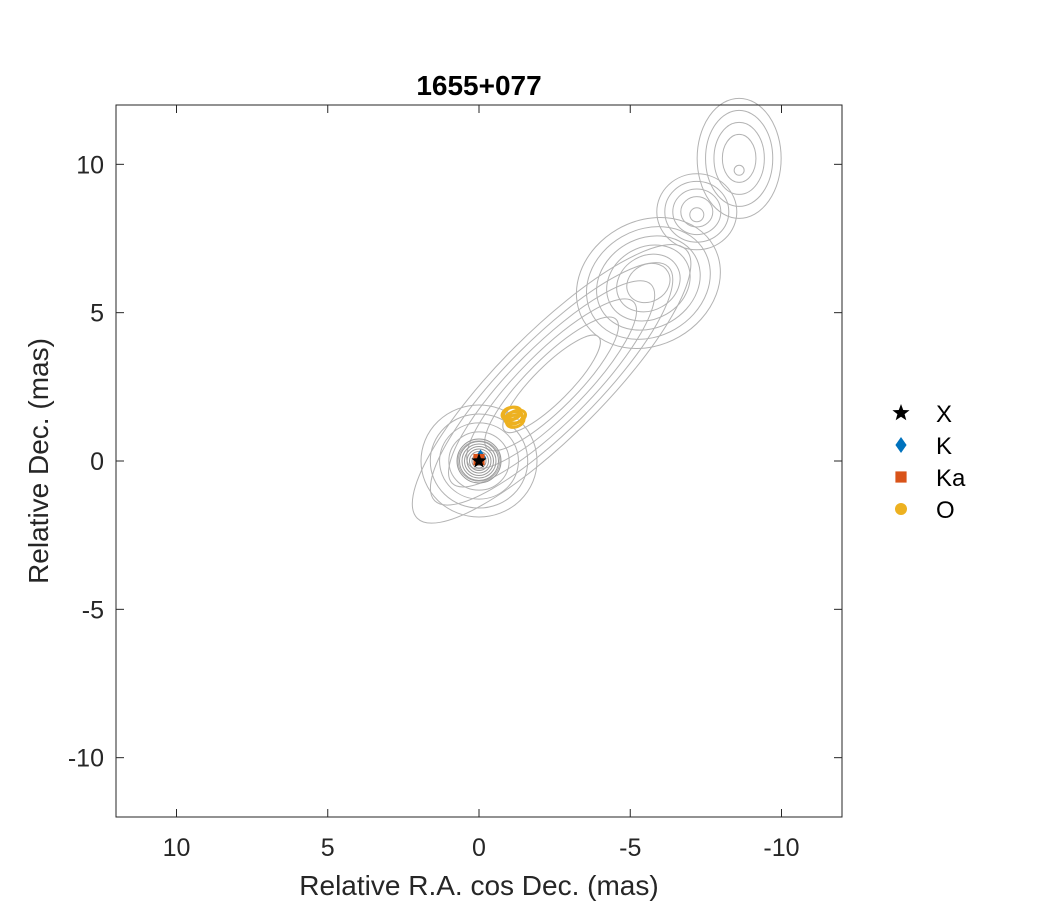 The width and height of the screenshot is (1042, 919). What do you see at coordinates (93, 610) in the screenshot?
I see `y-tick-label: -5` at bounding box center [93, 610].